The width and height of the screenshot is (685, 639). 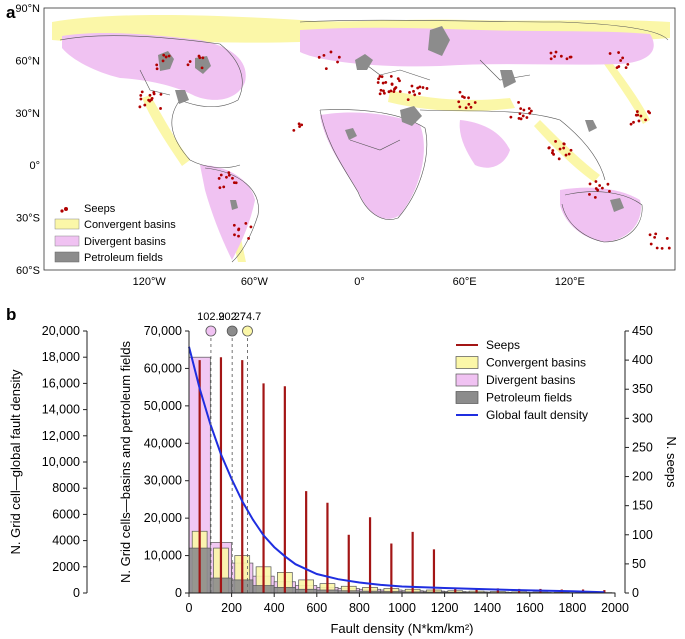 What do you see at coordinates (163, 556) in the screenshot?
I see `y-tick-label: 10,000` at bounding box center [163, 556].